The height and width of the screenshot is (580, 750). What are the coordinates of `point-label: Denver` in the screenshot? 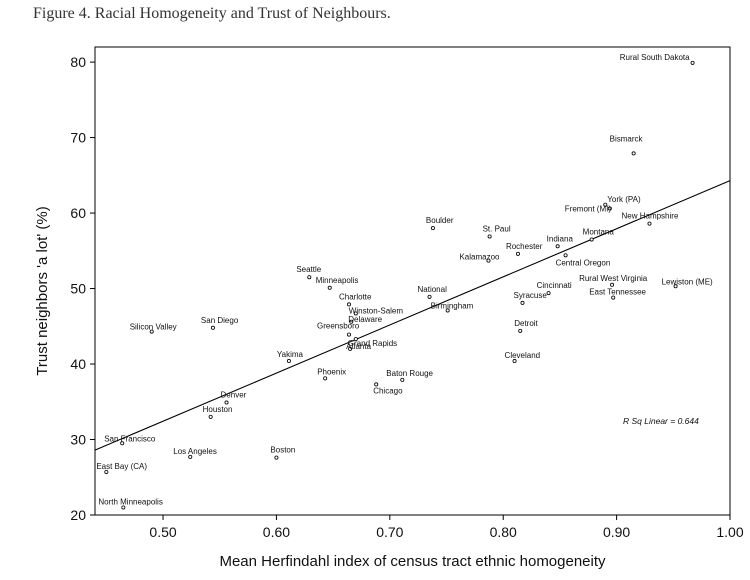 It's located at (234, 395).